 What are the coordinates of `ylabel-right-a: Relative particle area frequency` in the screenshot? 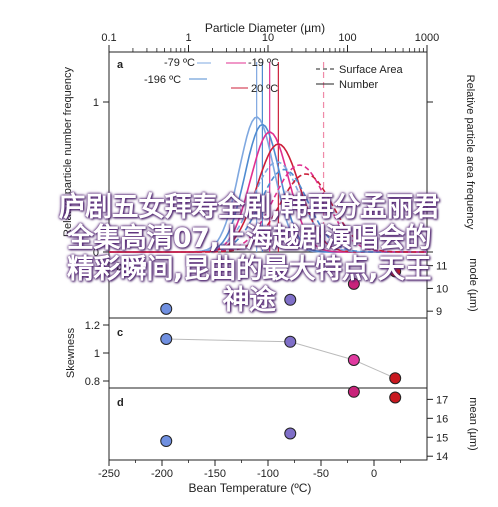 It's located at (470, 152).